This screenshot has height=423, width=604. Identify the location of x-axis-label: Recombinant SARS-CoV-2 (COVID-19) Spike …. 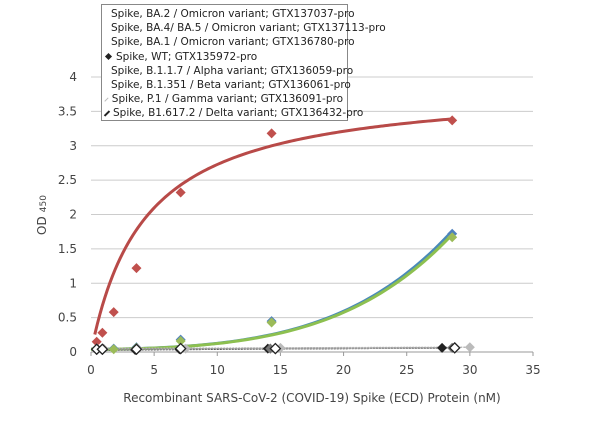
(311, 398).